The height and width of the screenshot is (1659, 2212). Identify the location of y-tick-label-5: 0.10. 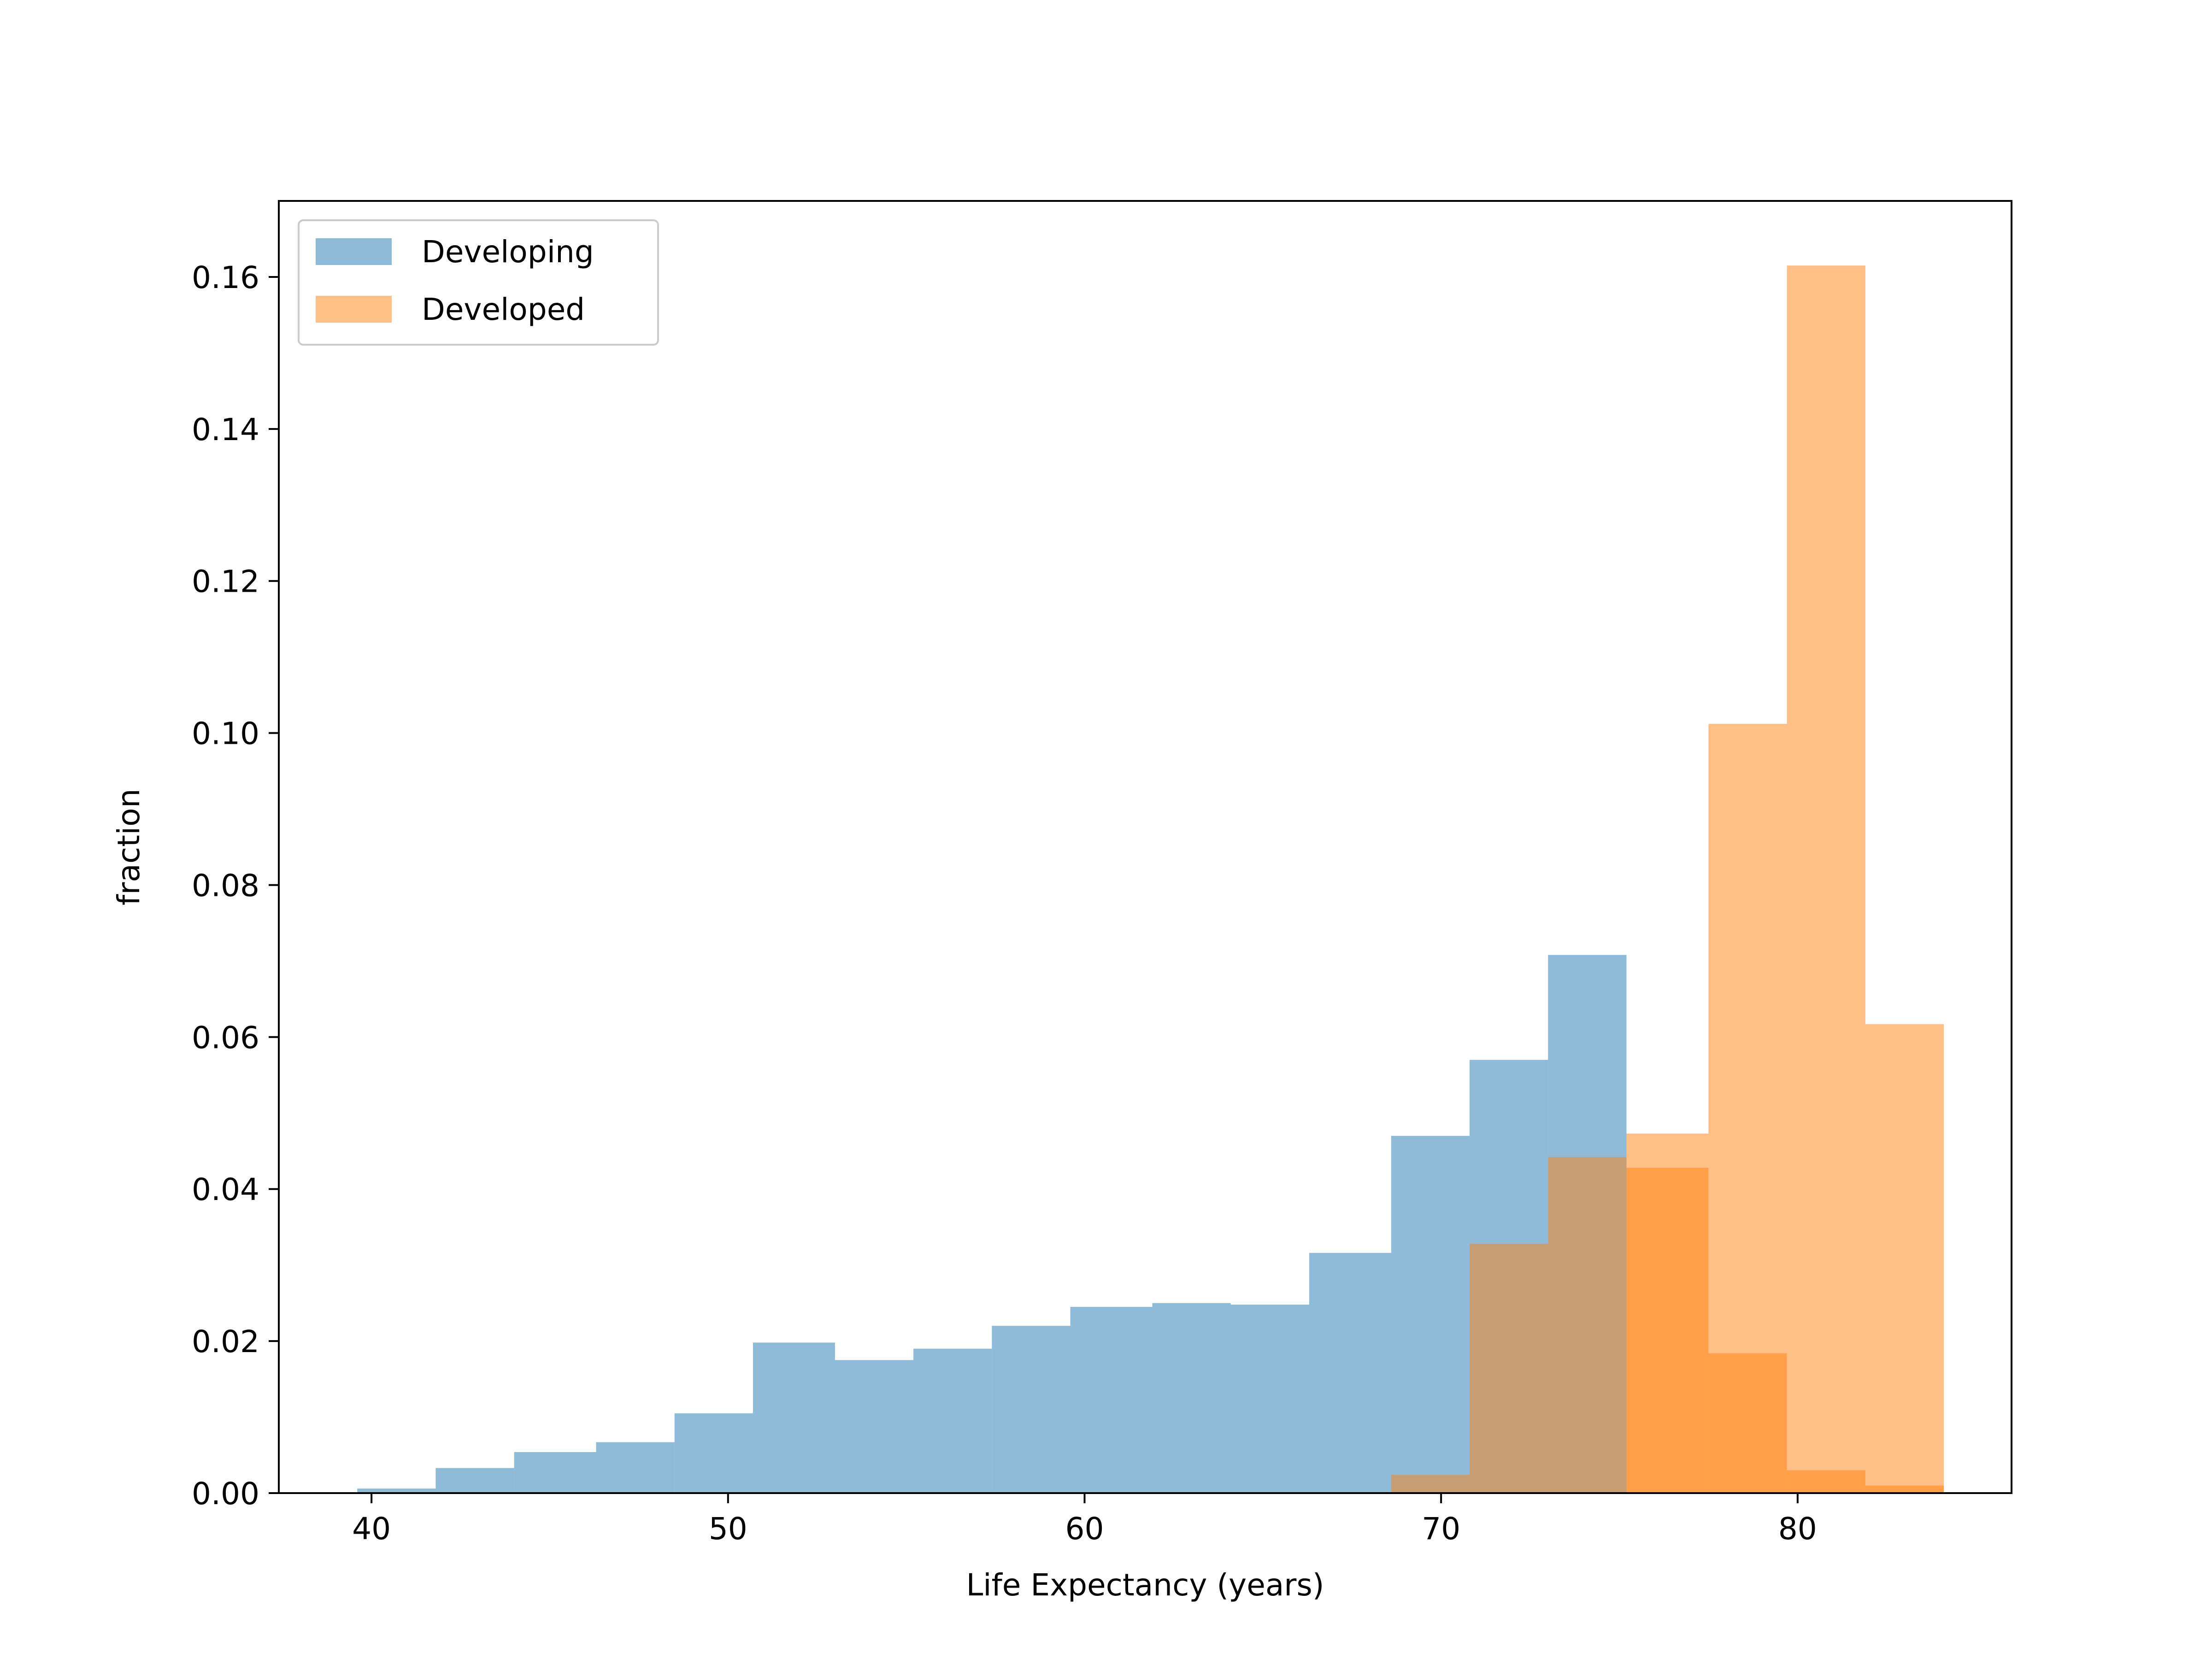
(225, 734).